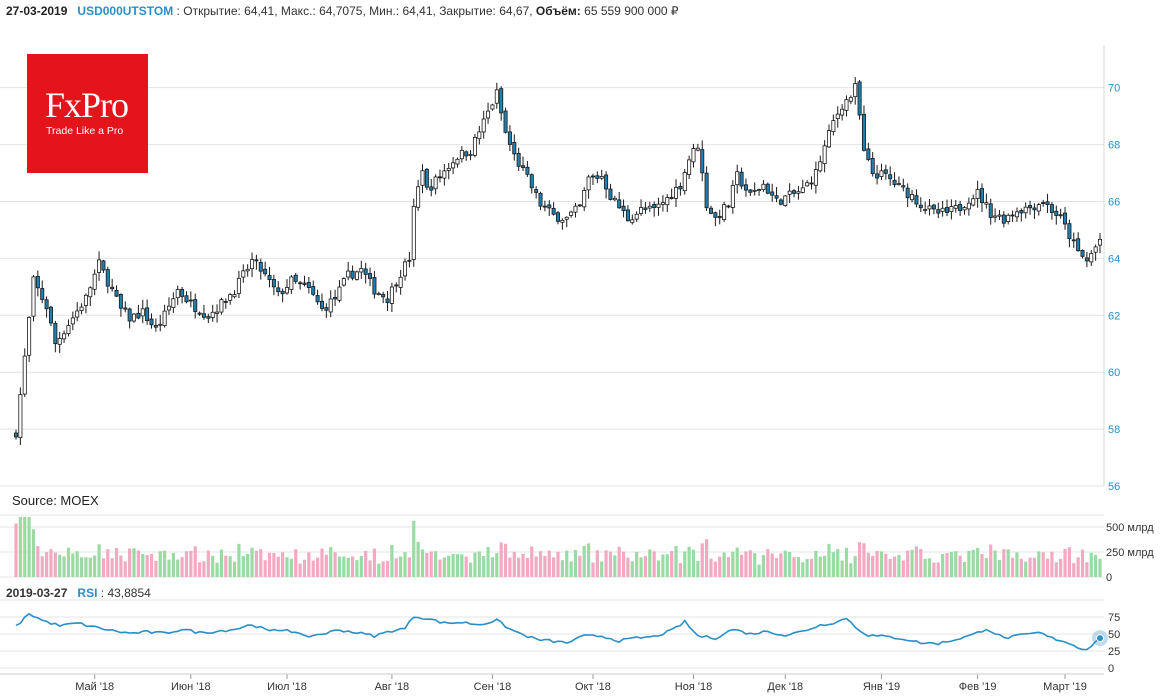 The width and height of the screenshot is (1164, 697). What do you see at coordinates (417, 11) in the screenshot?
I see `low-value: 64,41` at bounding box center [417, 11].